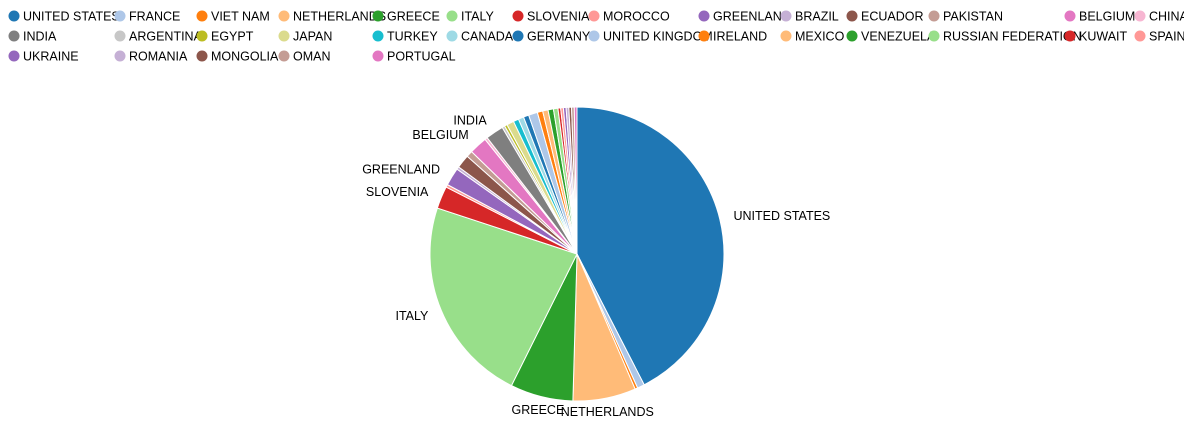  Describe the element at coordinates (397, 192) in the screenshot. I see `pie-label-slovenia: SLOVENIA` at that location.